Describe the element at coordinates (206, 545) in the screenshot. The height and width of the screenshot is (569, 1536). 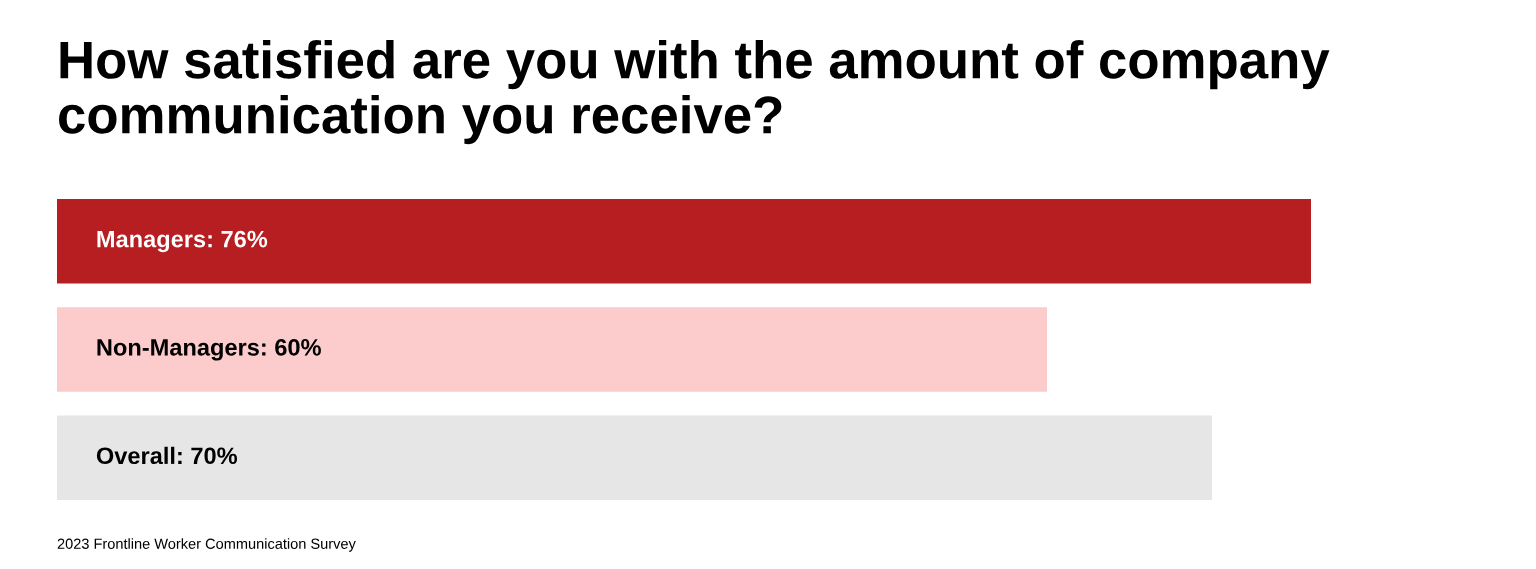
I see `text: 2023 Frontline Worker Communication Survey` at that location.